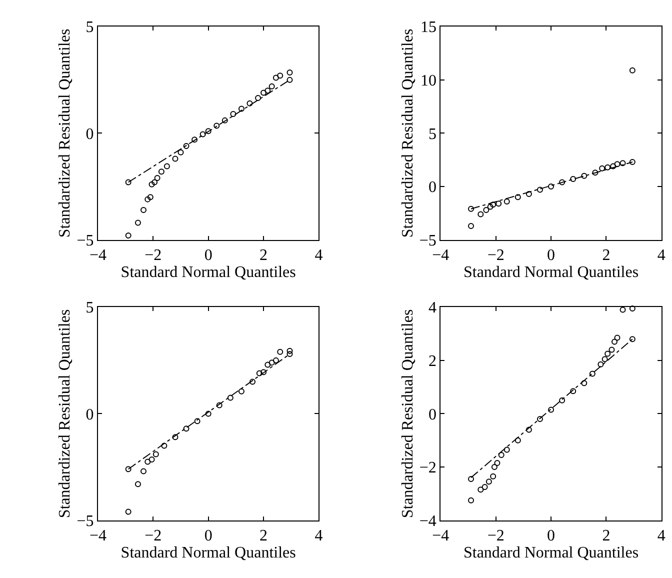 Image resolution: width=672 pixels, height=578 pixels. What do you see at coordinates (551, 553) in the screenshot?
I see `x-axis-title: Standard Normal Quantiles` at bounding box center [551, 553].